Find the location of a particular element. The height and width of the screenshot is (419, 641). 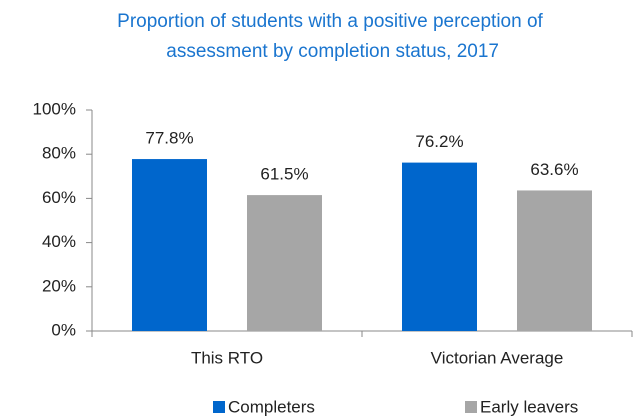

y-tick-label: 0% is located at coordinates (63, 329).